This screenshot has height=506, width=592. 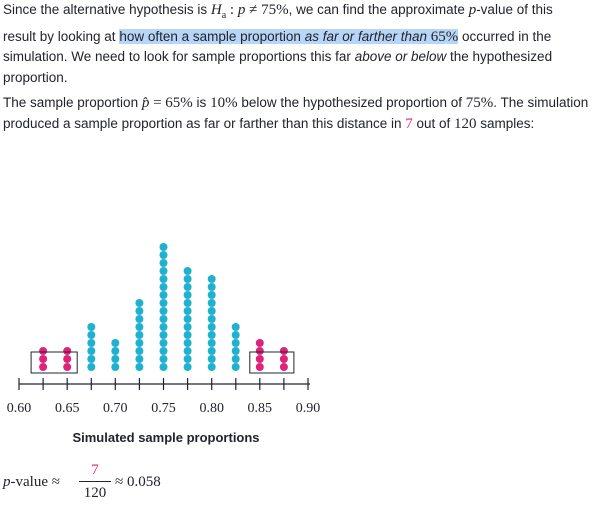 What do you see at coordinates (95, 493) in the screenshot?
I see `fraction-denominator: 120` at bounding box center [95, 493].